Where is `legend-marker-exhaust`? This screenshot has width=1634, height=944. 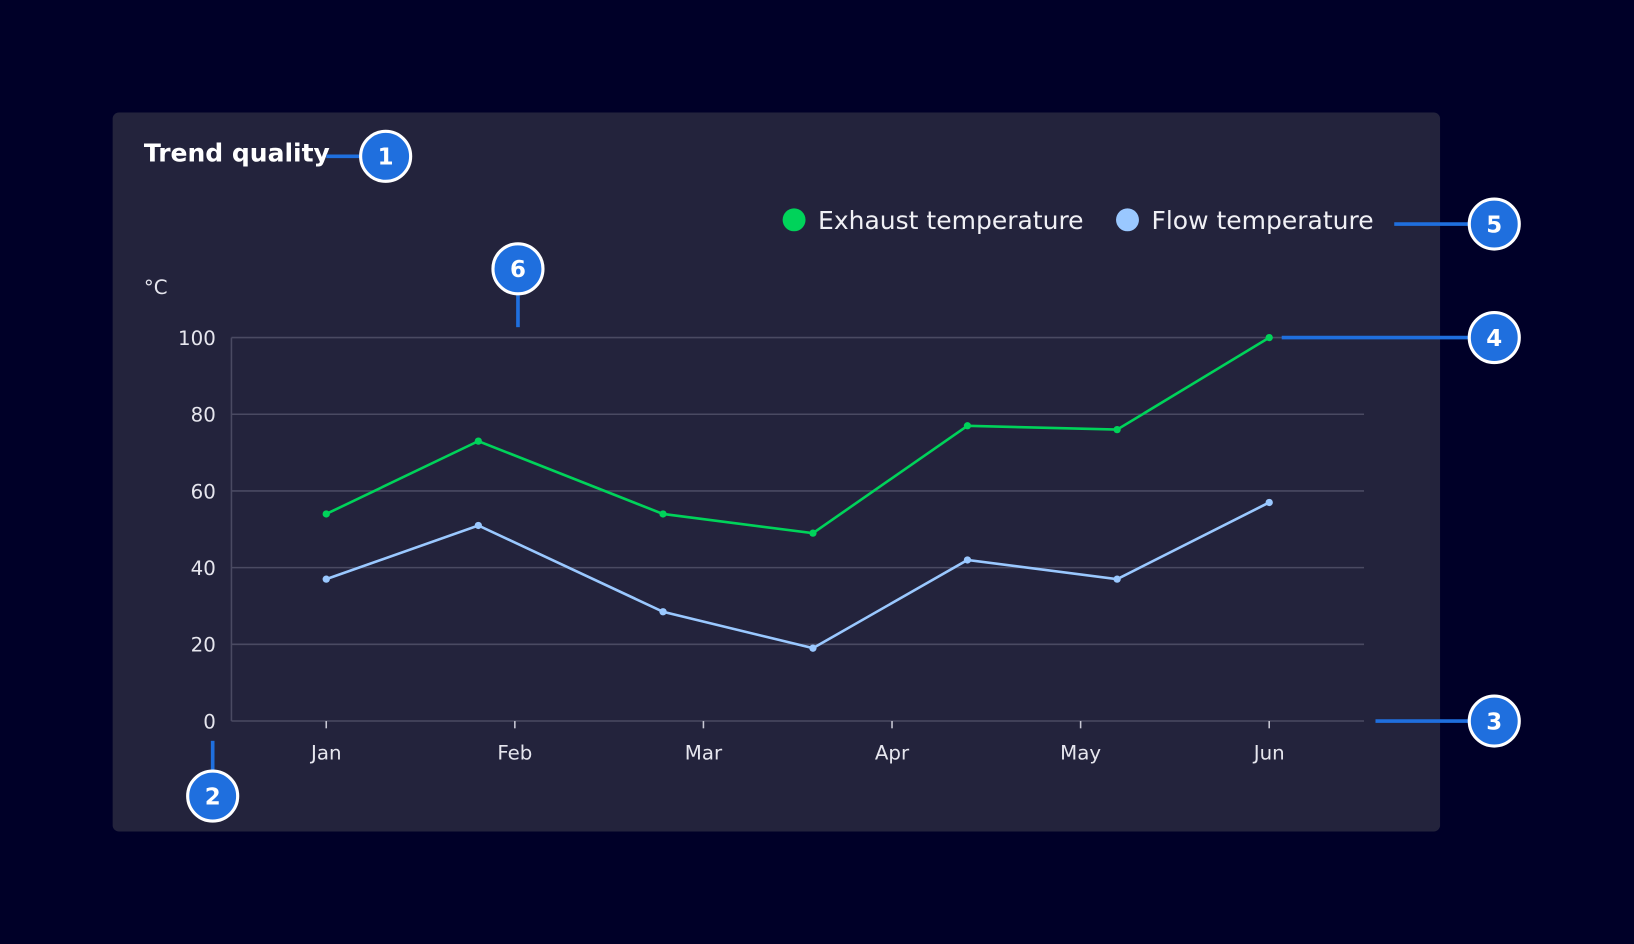
legend-marker-exhaust is located at coordinates (794, 220).